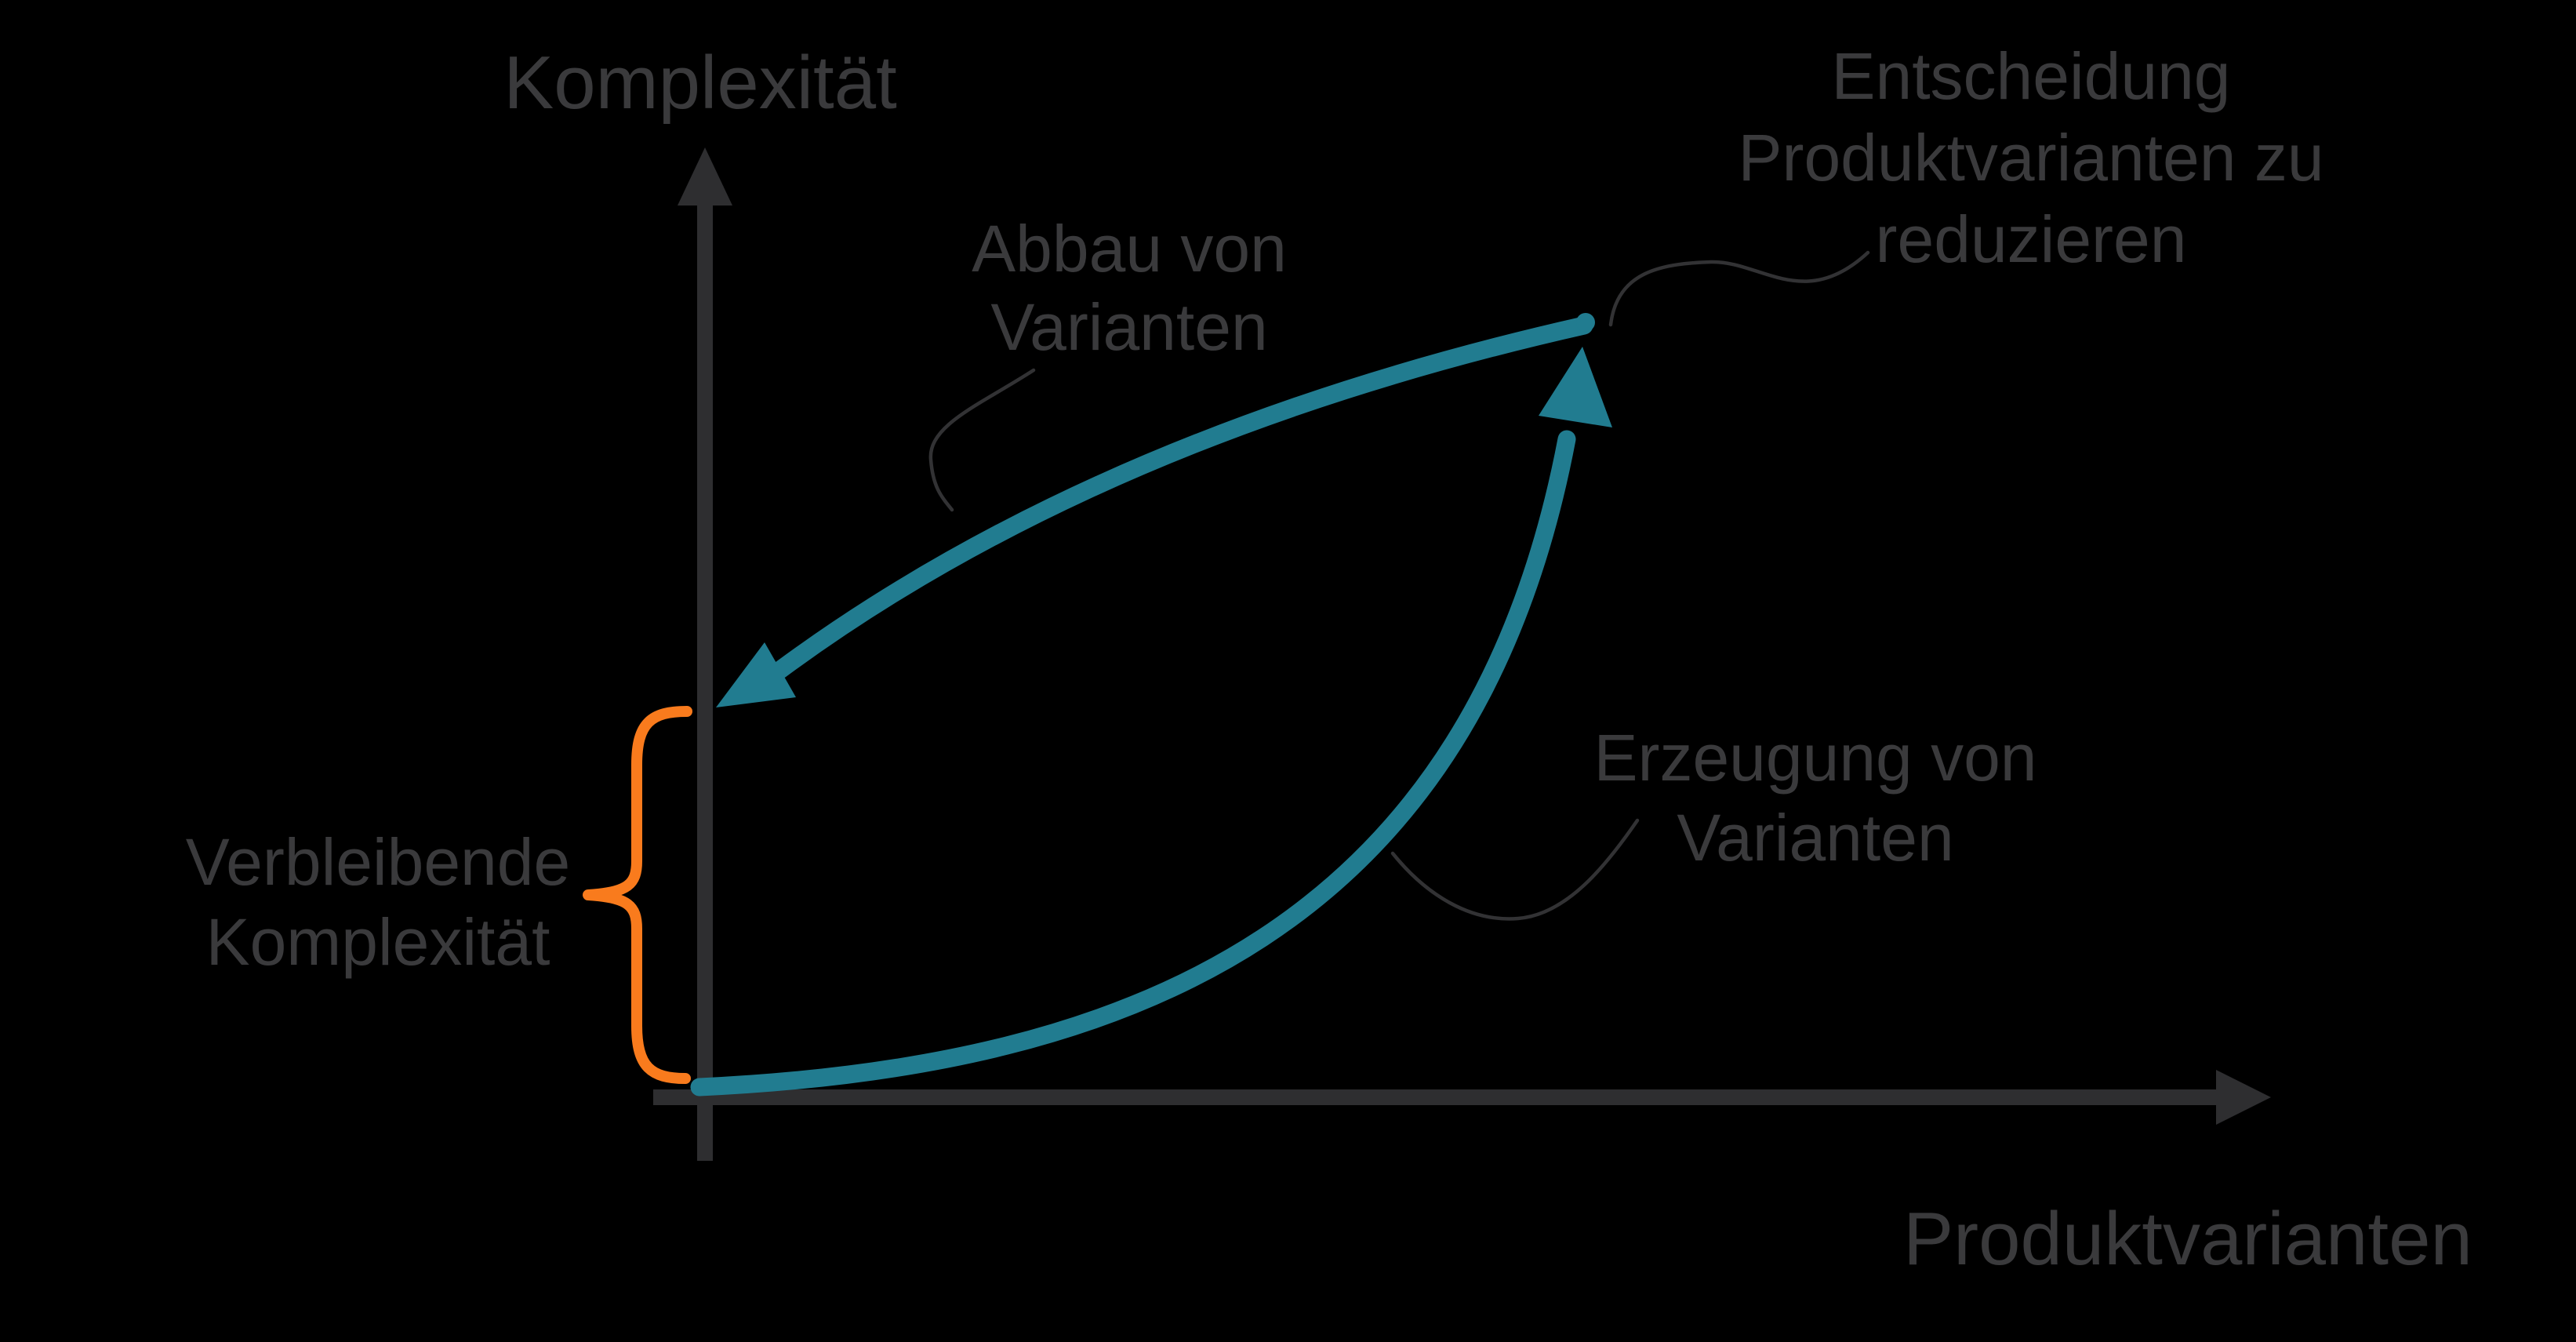 The height and width of the screenshot is (1342, 2576). Describe the element at coordinates (378, 902) in the screenshot. I see `verbleibende-annotation: Verbleibende Komplexität` at that location.